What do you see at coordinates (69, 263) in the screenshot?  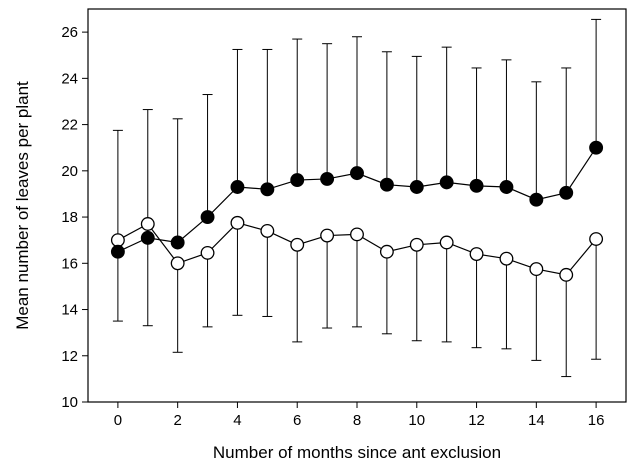 I see `y-tick-label: 16` at bounding box center [69, 263].